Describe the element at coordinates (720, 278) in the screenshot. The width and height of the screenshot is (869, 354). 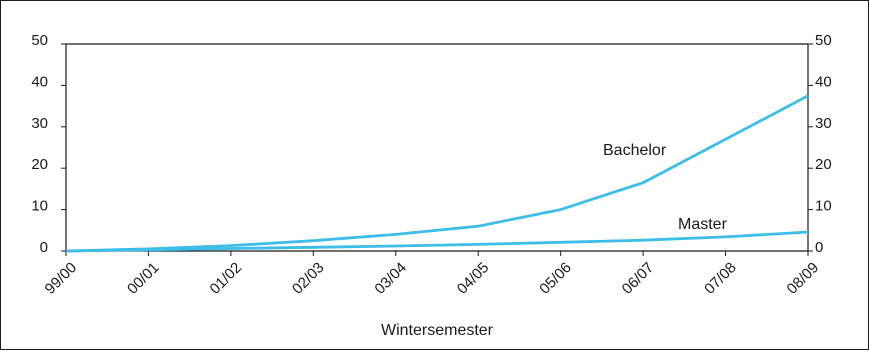
I see `x-tick-label: 07/08` at that location.